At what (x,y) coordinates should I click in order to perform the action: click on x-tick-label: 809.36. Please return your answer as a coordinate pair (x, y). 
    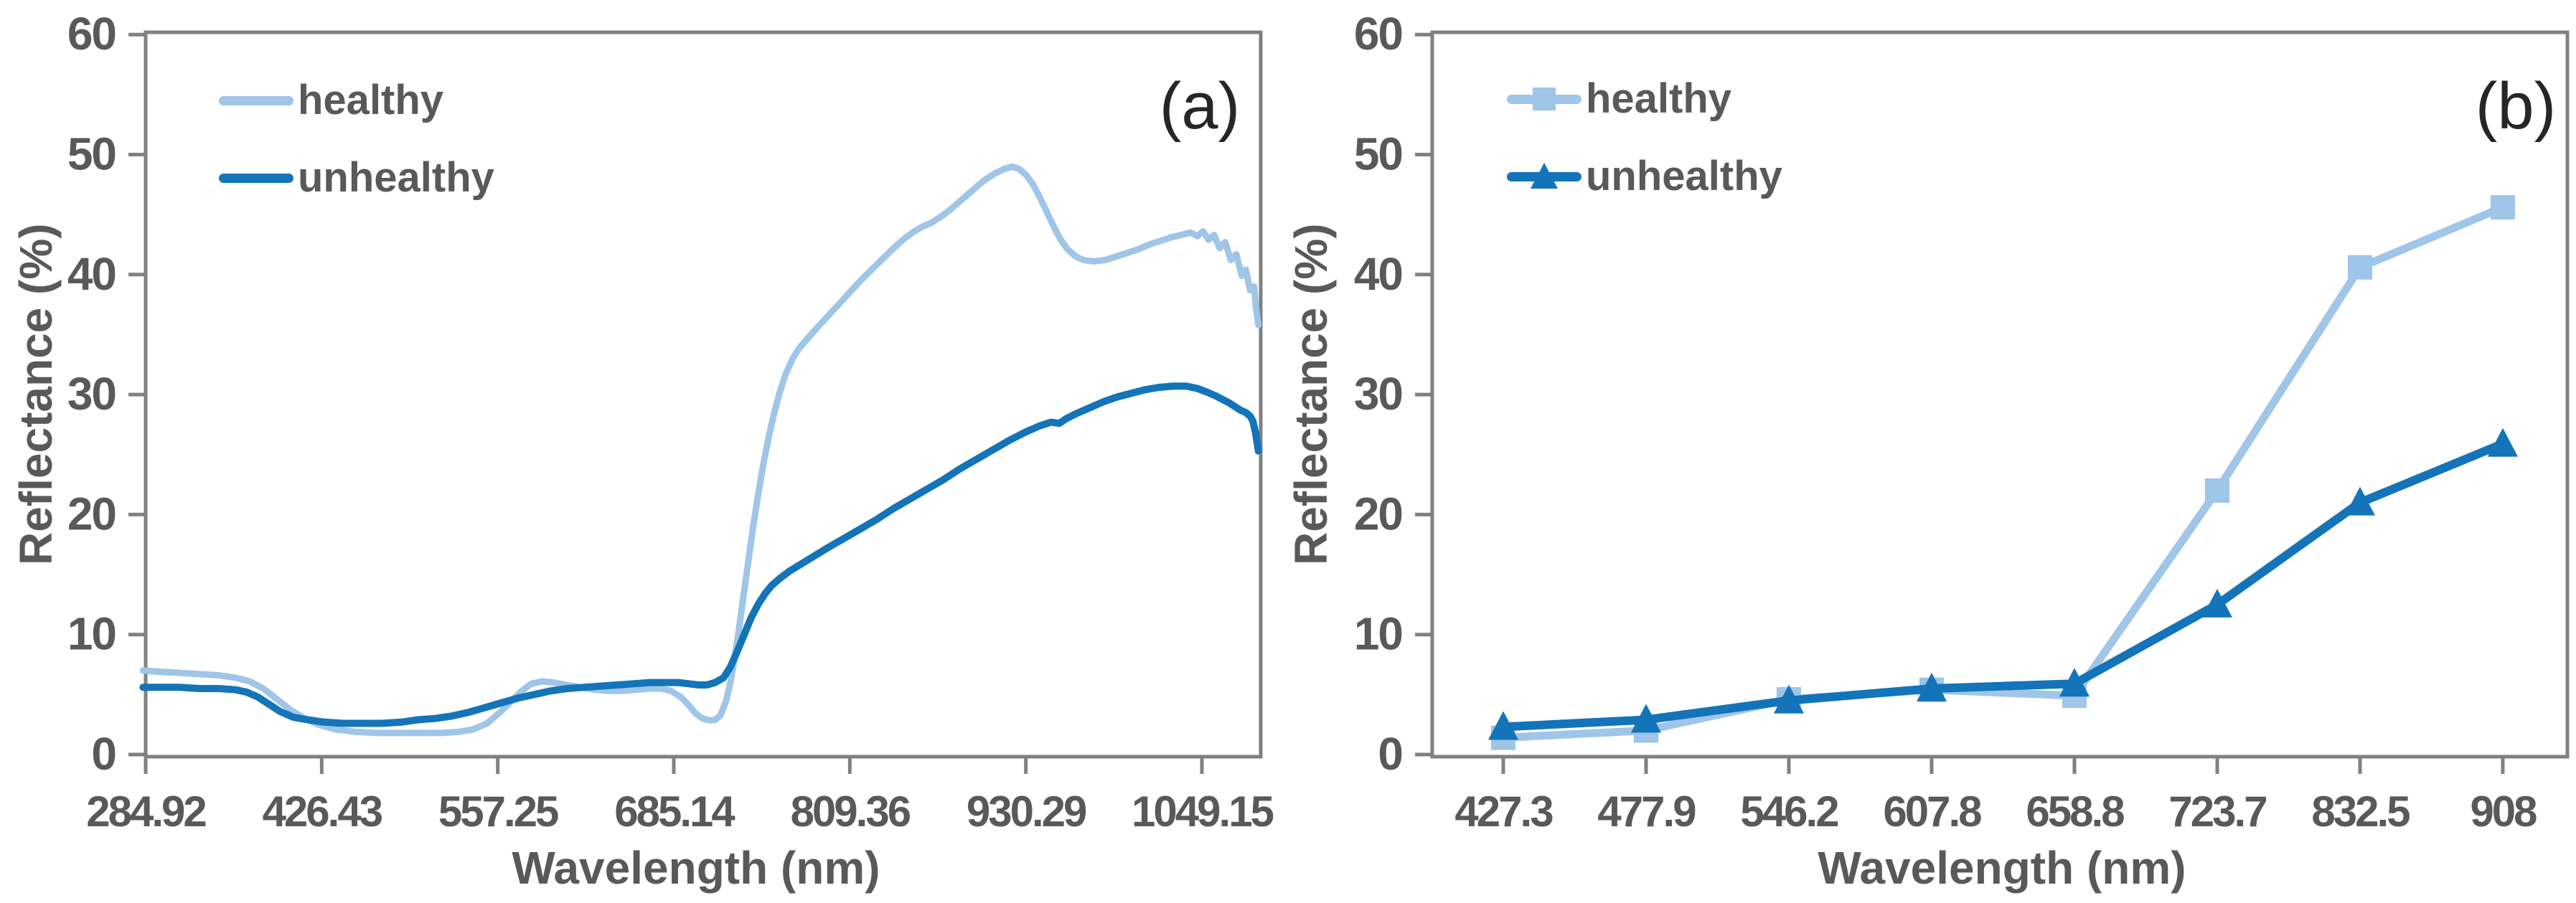
    Looking at the image, I should click on (851, 812).